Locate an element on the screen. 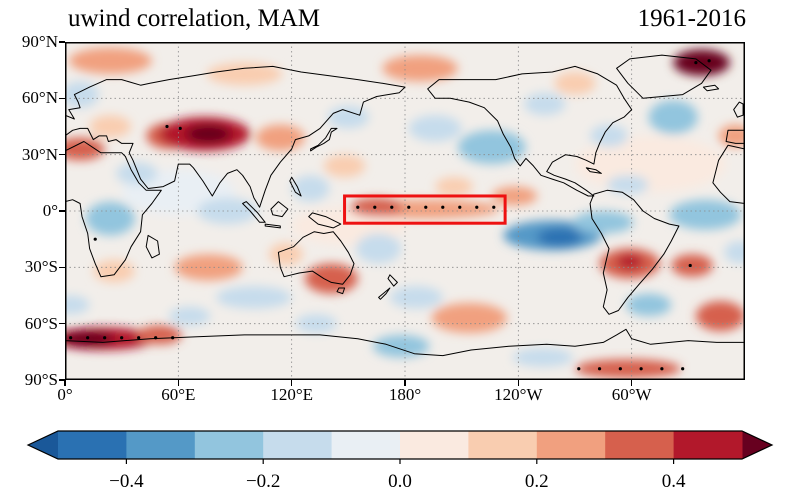  colorbar-outline is located at coordinates (400, 445).